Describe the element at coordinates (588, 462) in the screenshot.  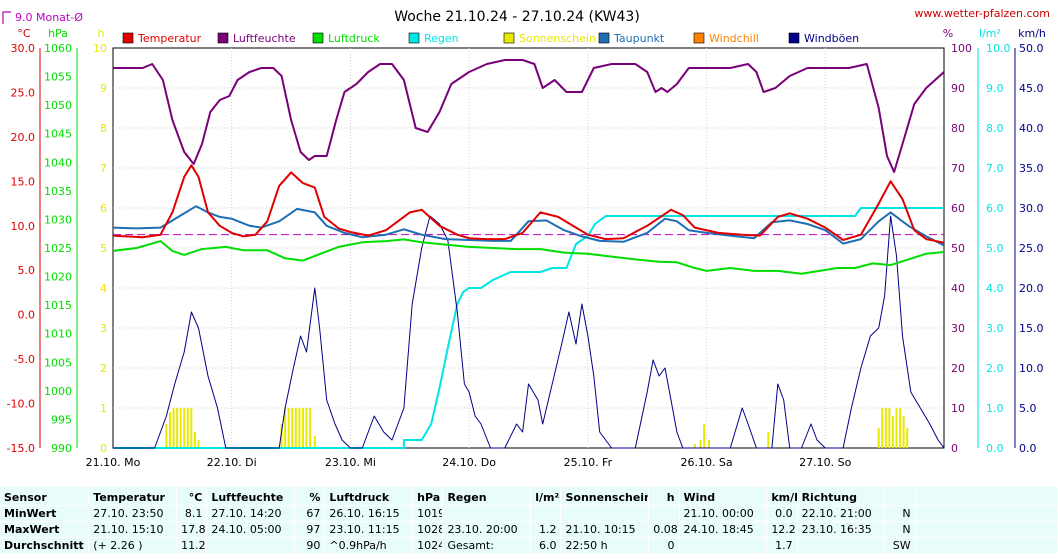
I see `x-tick-label: 25.10. Fr` at that location.